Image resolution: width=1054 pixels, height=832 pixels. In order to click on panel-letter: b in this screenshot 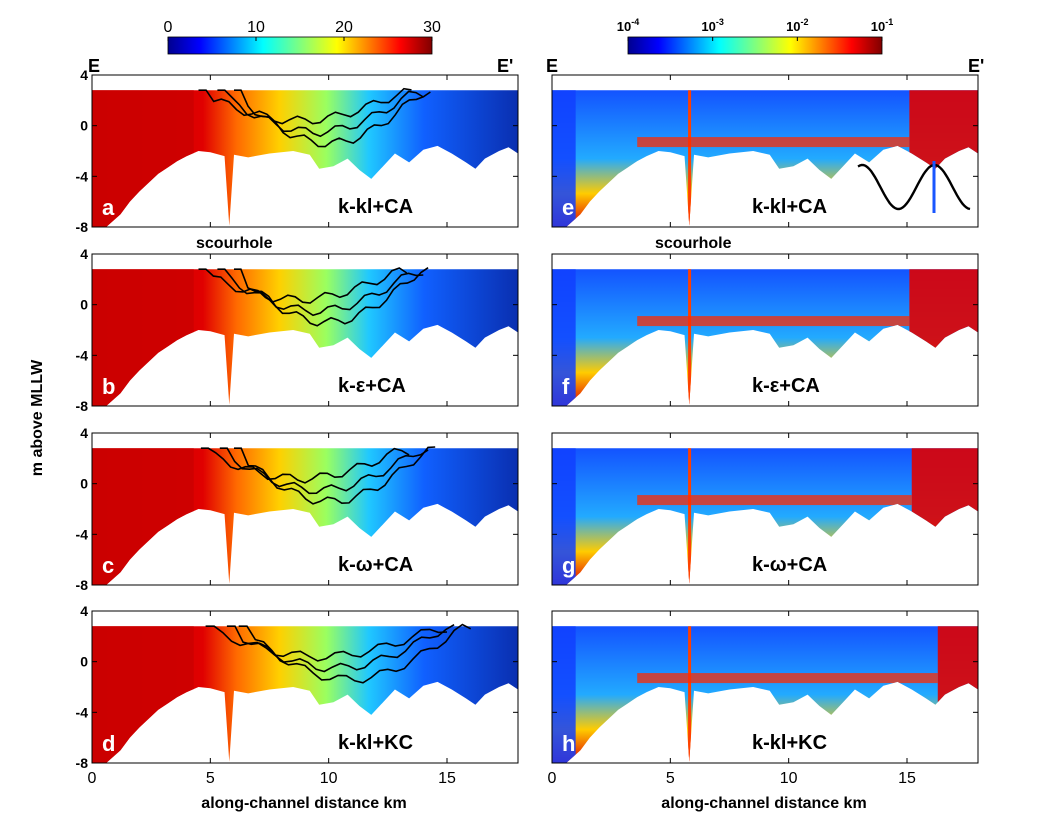, I will do `click(108, 386)`.